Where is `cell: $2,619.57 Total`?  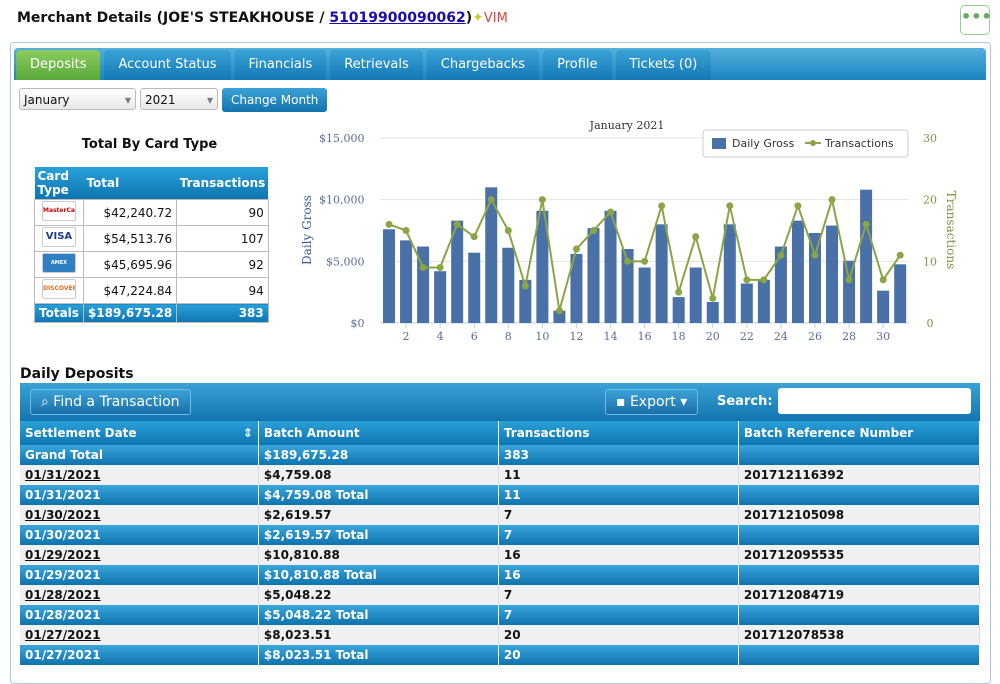 cell: $2,619.57 Total is located at coordinates (378, 535).